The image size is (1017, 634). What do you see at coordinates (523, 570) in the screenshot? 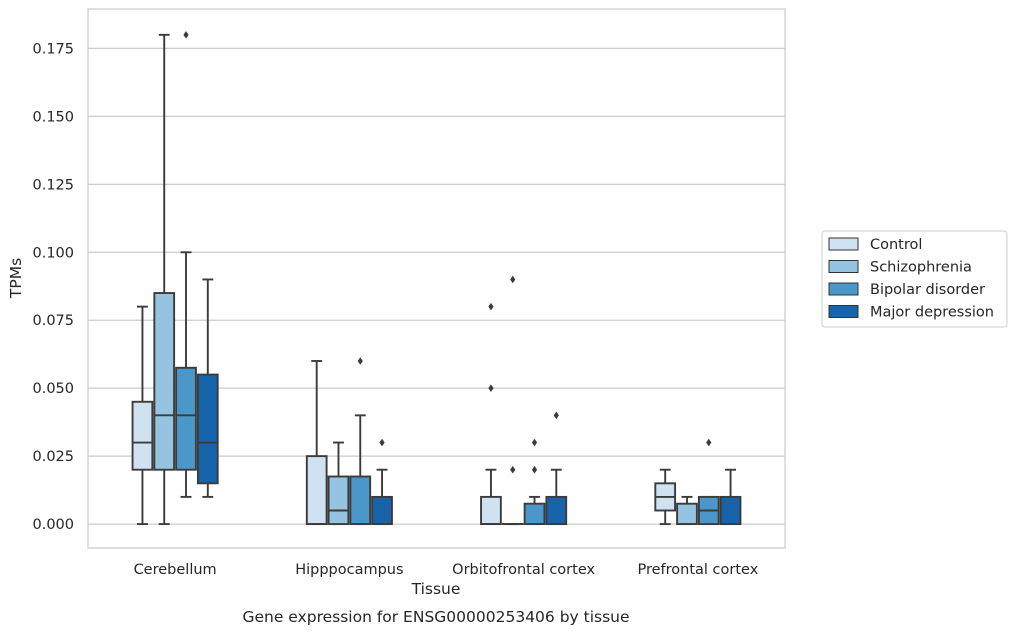
I see `x-tick-label: Orbitofrontal cortex` at bounding box center [523, 570].